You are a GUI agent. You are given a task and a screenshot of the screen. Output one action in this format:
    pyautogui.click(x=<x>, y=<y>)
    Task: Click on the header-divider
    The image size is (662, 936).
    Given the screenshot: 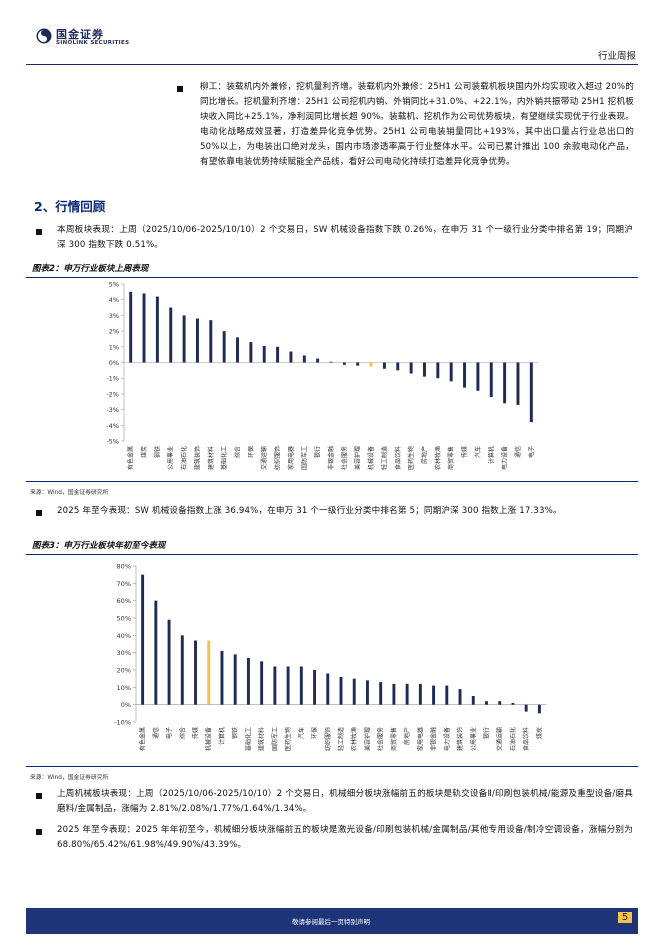 What is the action you would take?
    pyautogui.click(x=332, y=64)
    